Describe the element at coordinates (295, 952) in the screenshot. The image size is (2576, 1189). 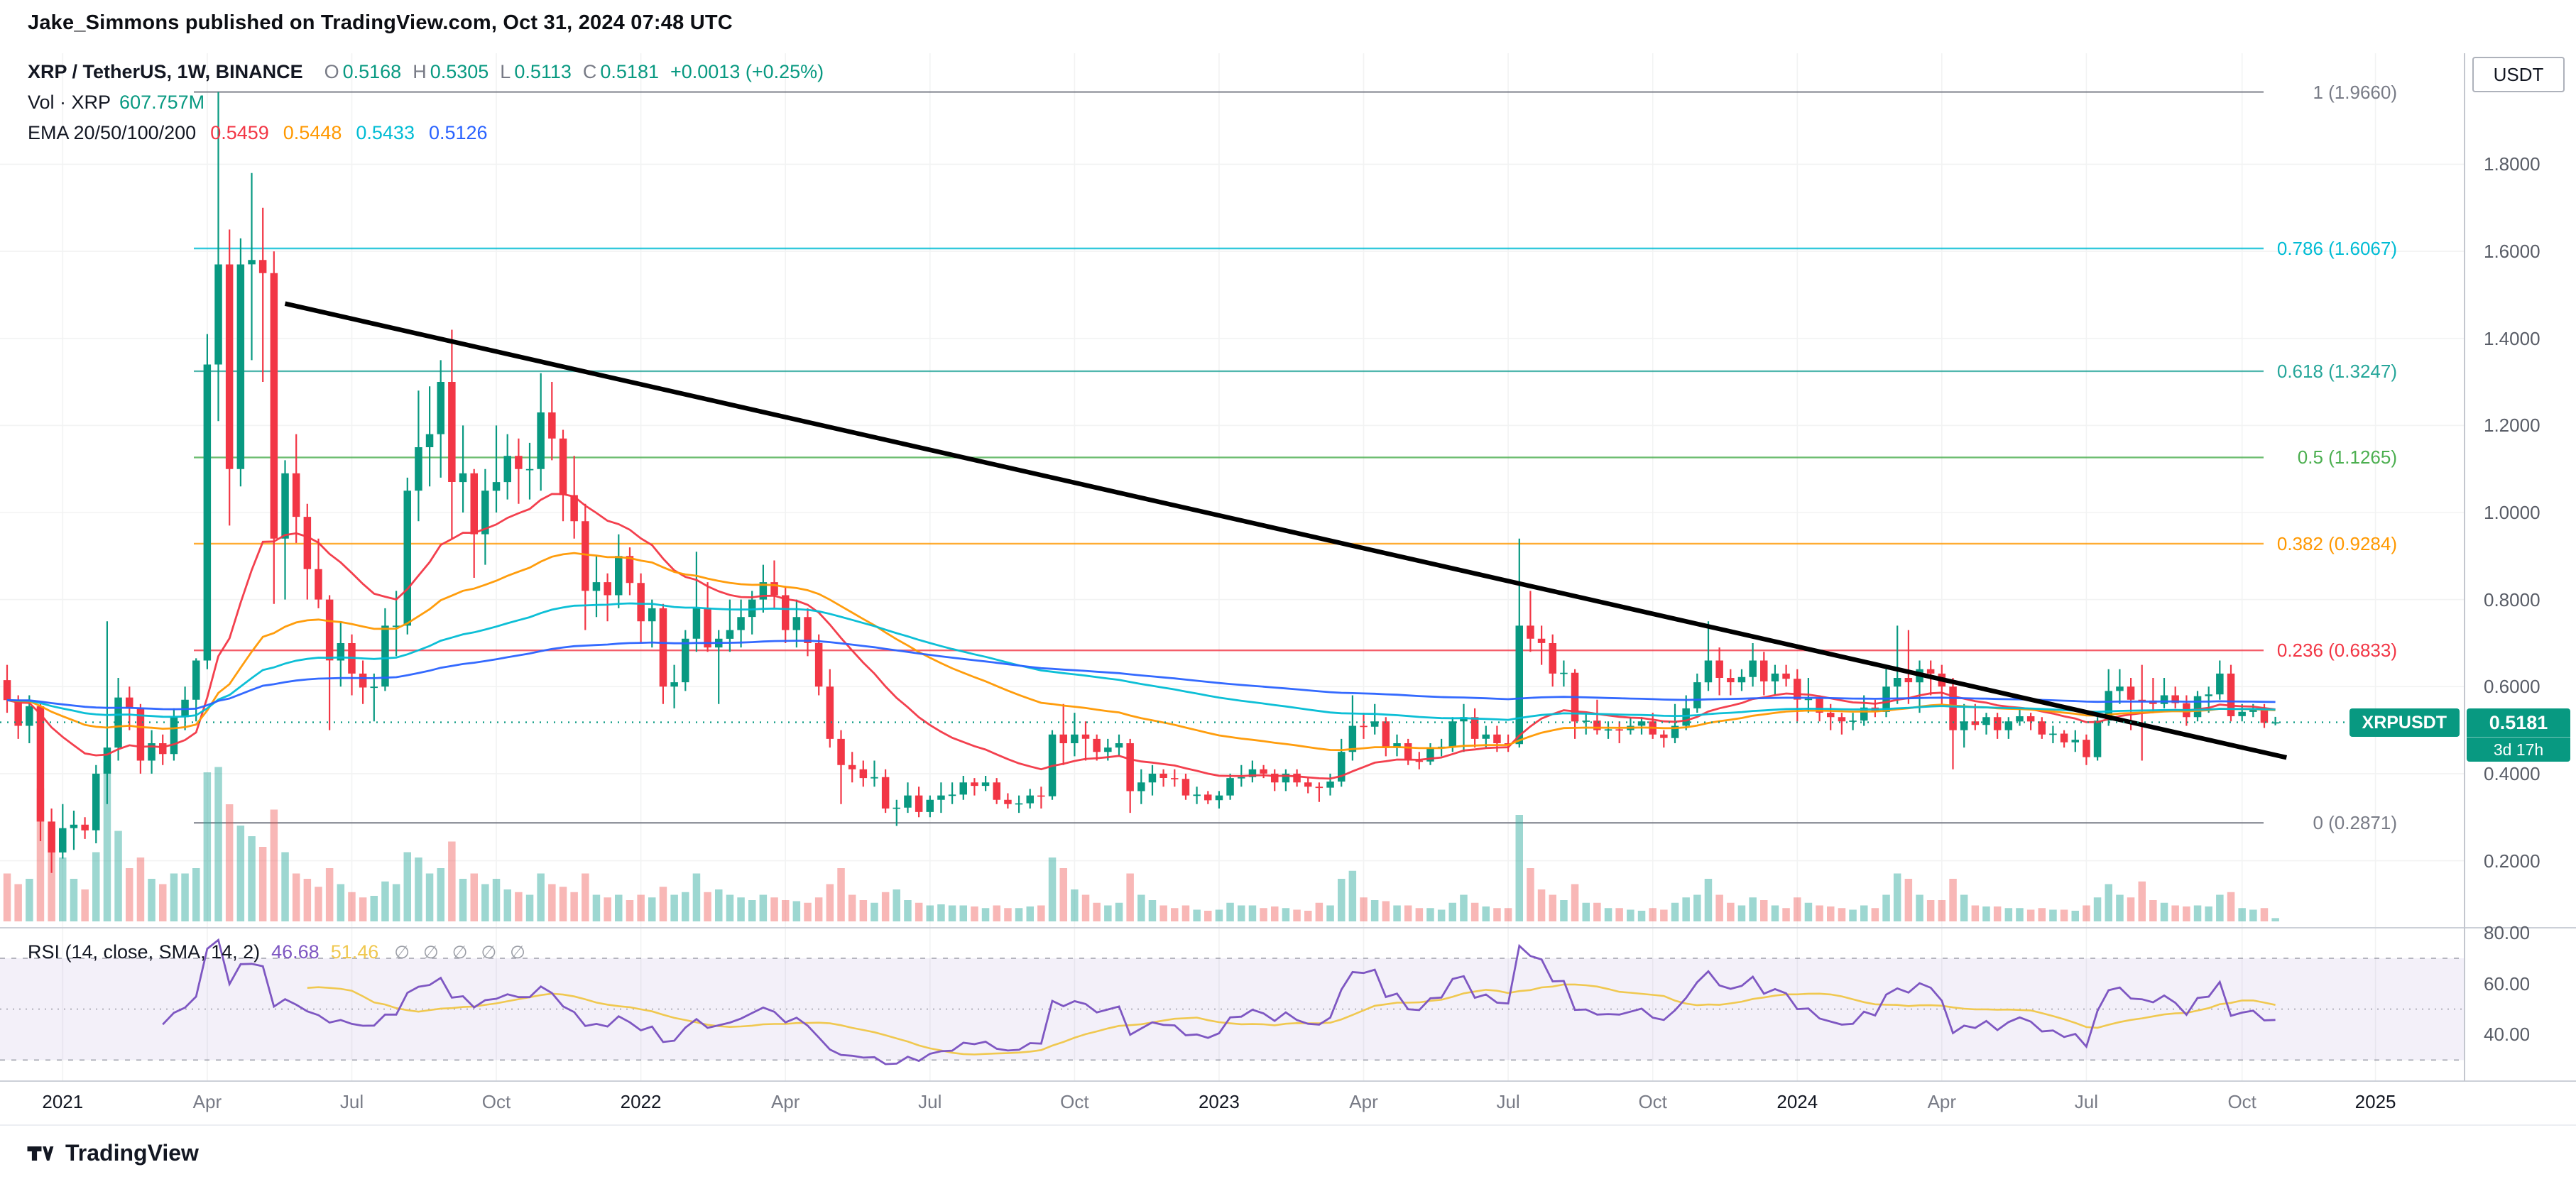
I see `rsi-value: 46.68` at that location.